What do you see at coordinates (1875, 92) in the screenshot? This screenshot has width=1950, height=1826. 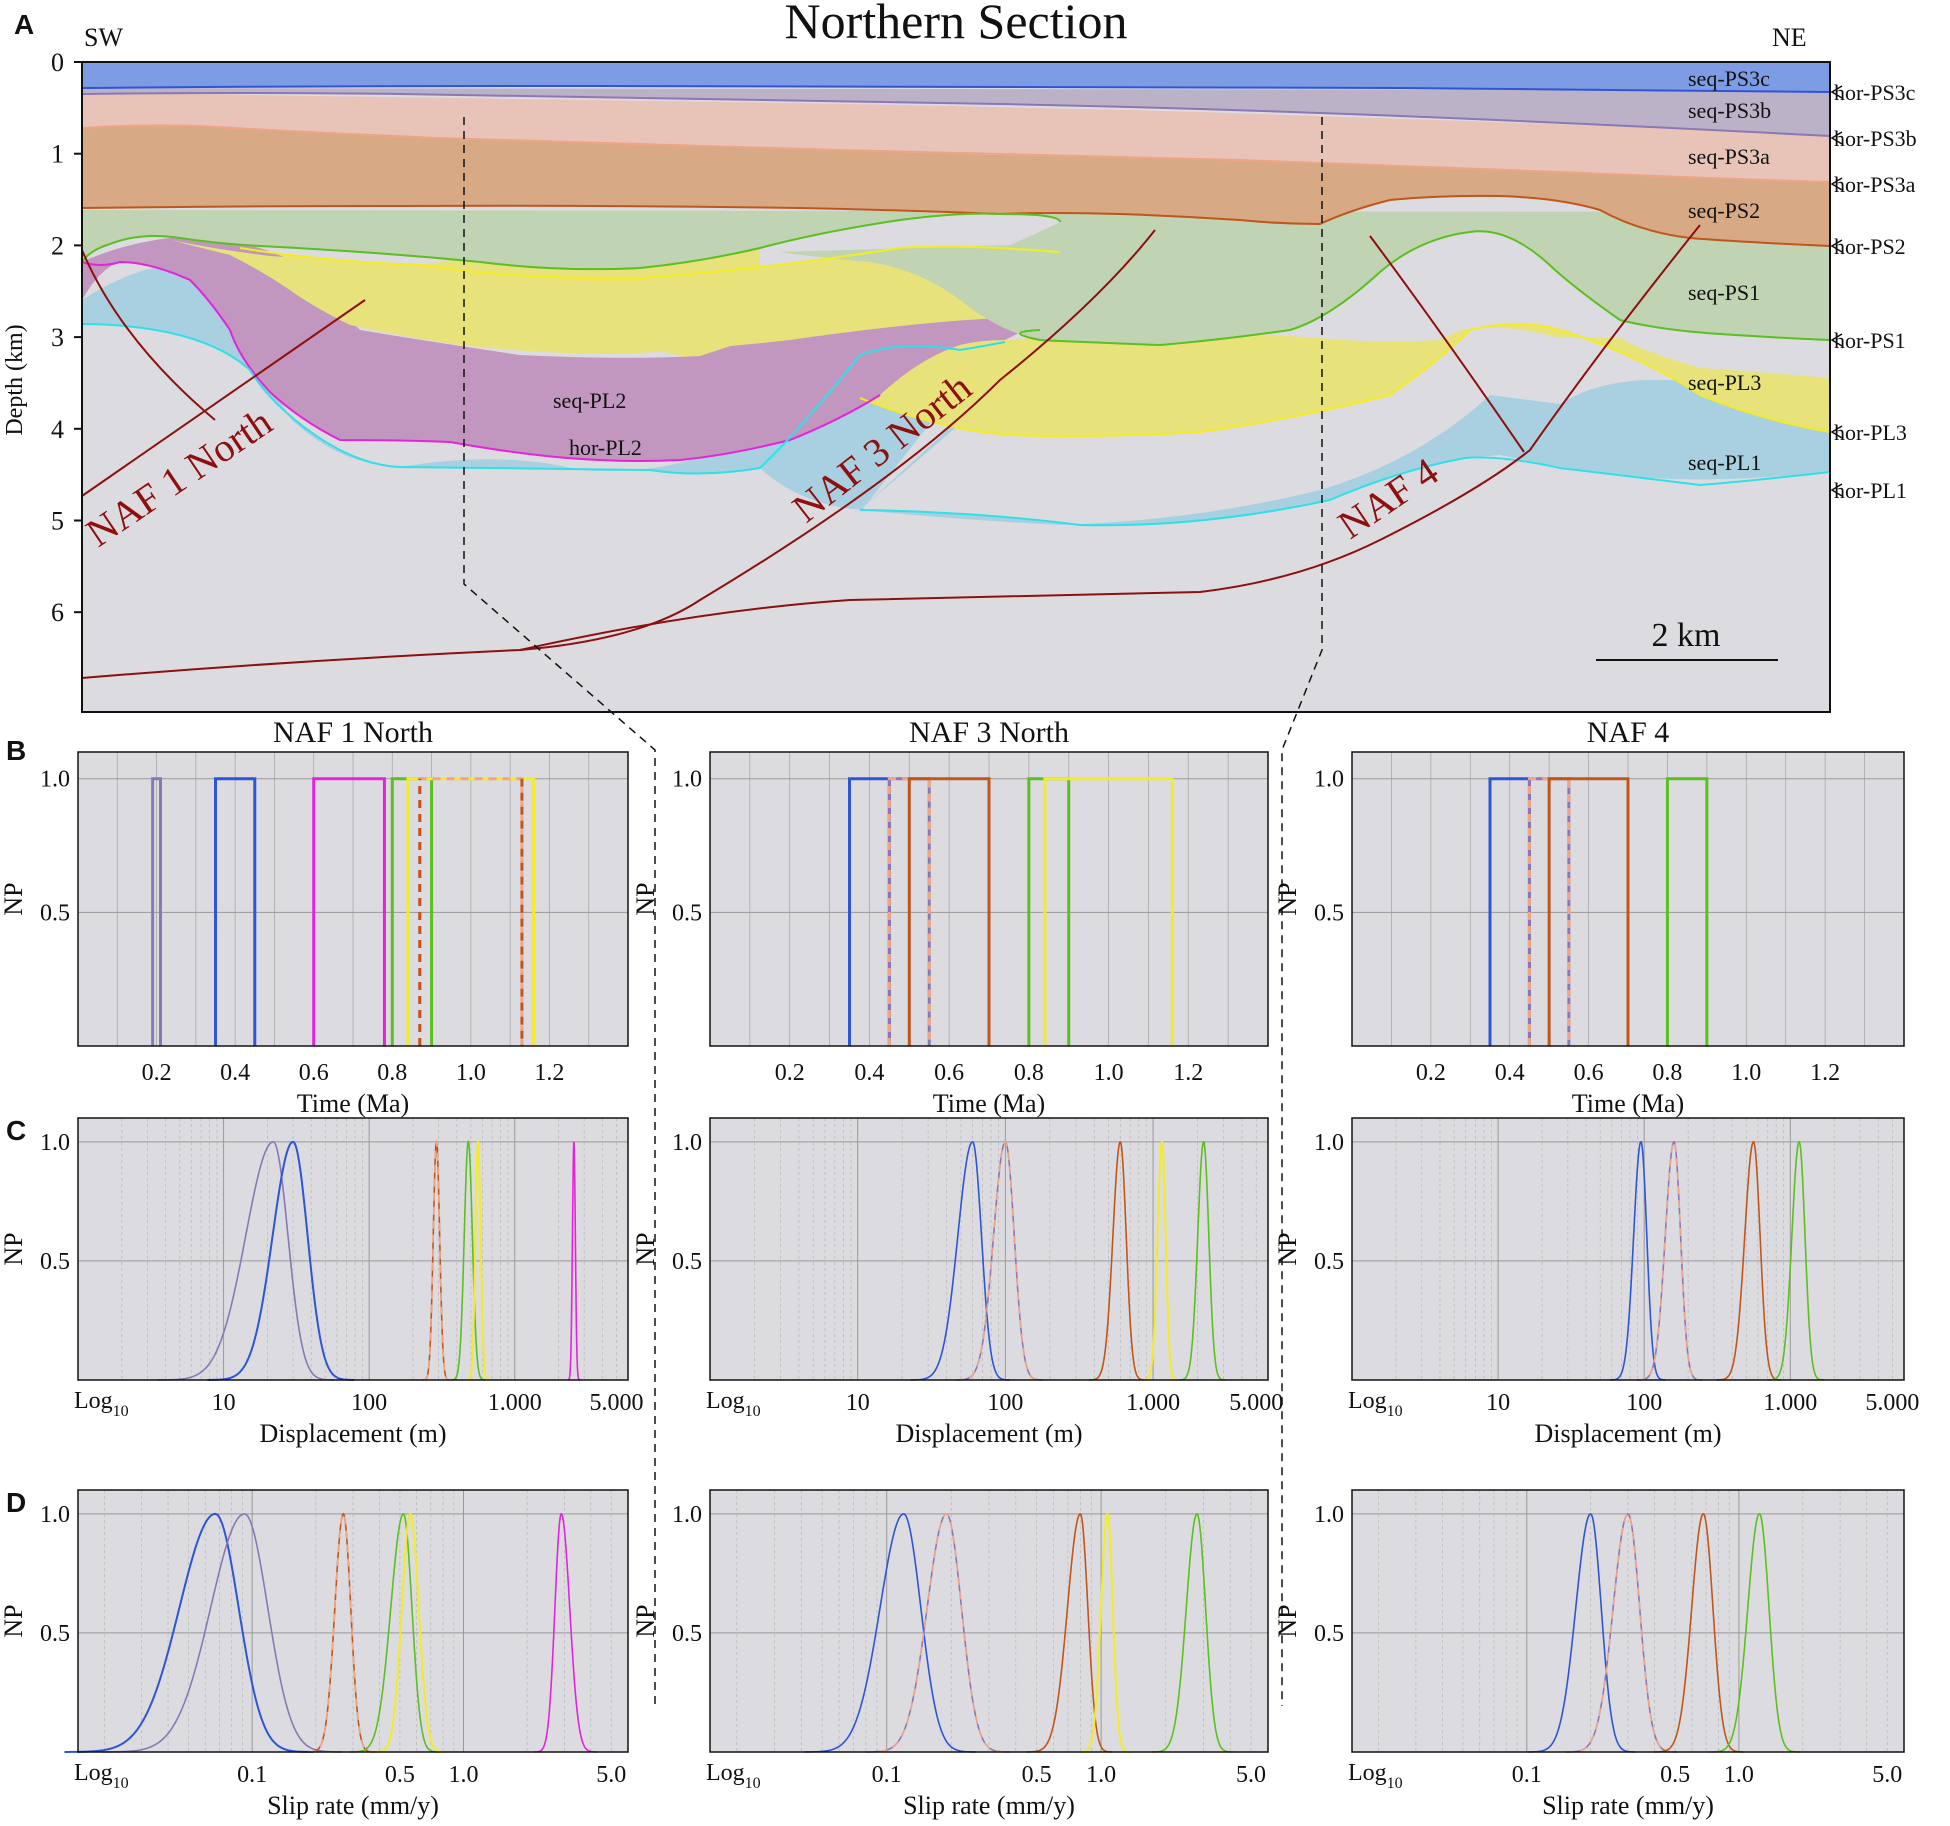 I see `label-hor-ps3c: hor-PS3c` at bounding box center [1875, 92].